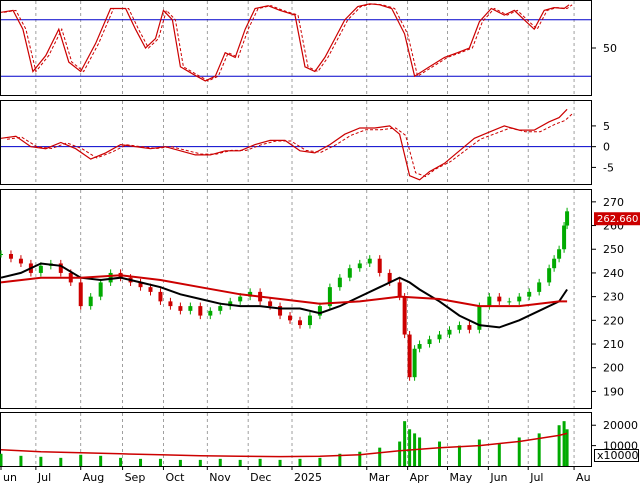 This screenshot has width=641, height=485. I want to click on month-label: May, so click(460, 477).